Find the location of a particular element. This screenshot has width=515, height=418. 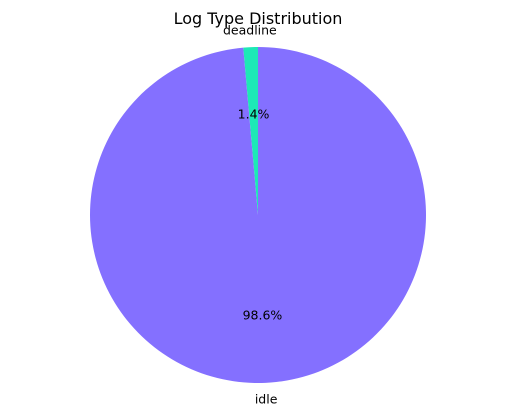

pie-labels: deadline 1.4% idle 98.6% is located at coordinates (252, 214).